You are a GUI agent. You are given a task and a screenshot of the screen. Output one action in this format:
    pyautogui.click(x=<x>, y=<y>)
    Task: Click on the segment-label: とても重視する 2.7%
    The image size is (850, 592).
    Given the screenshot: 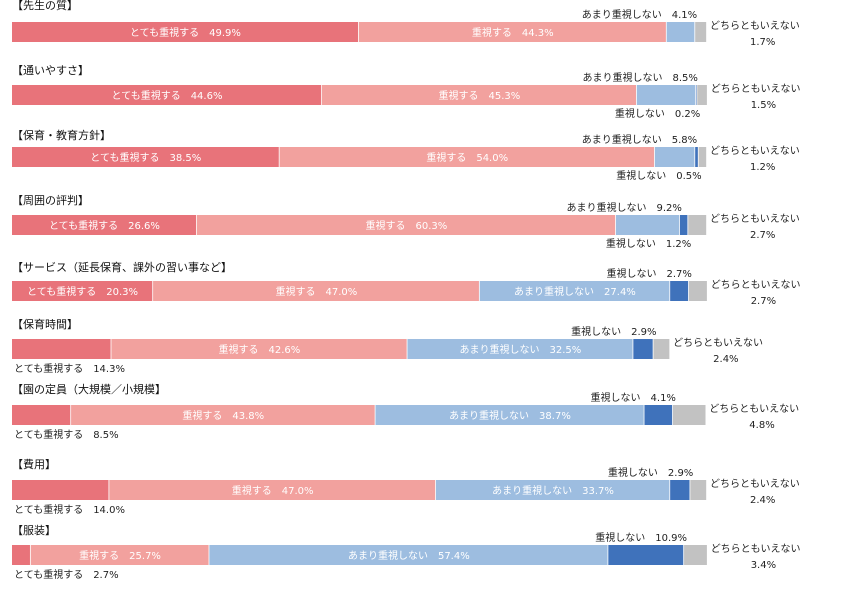 What is the action you would take?
    pyautogui.click(x=66, y=574)
    